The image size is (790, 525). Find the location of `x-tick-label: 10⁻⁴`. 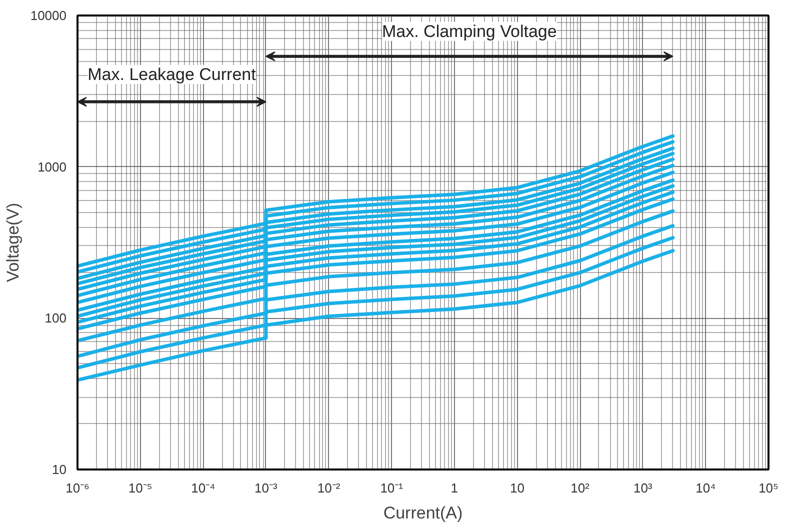

x-tick-label: 10⁻⁴ is located at coordinates (203, 488).